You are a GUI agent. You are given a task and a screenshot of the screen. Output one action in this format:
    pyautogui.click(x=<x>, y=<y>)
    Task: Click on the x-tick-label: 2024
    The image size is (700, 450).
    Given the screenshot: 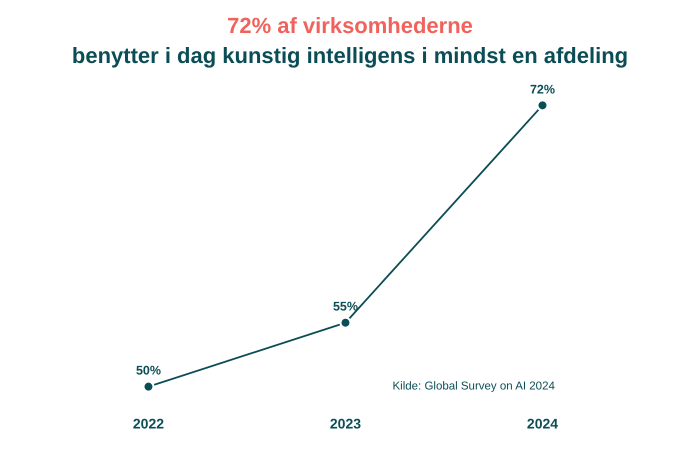 What is the action you would take?
    pyautogui.click(x=542, y=424)
    